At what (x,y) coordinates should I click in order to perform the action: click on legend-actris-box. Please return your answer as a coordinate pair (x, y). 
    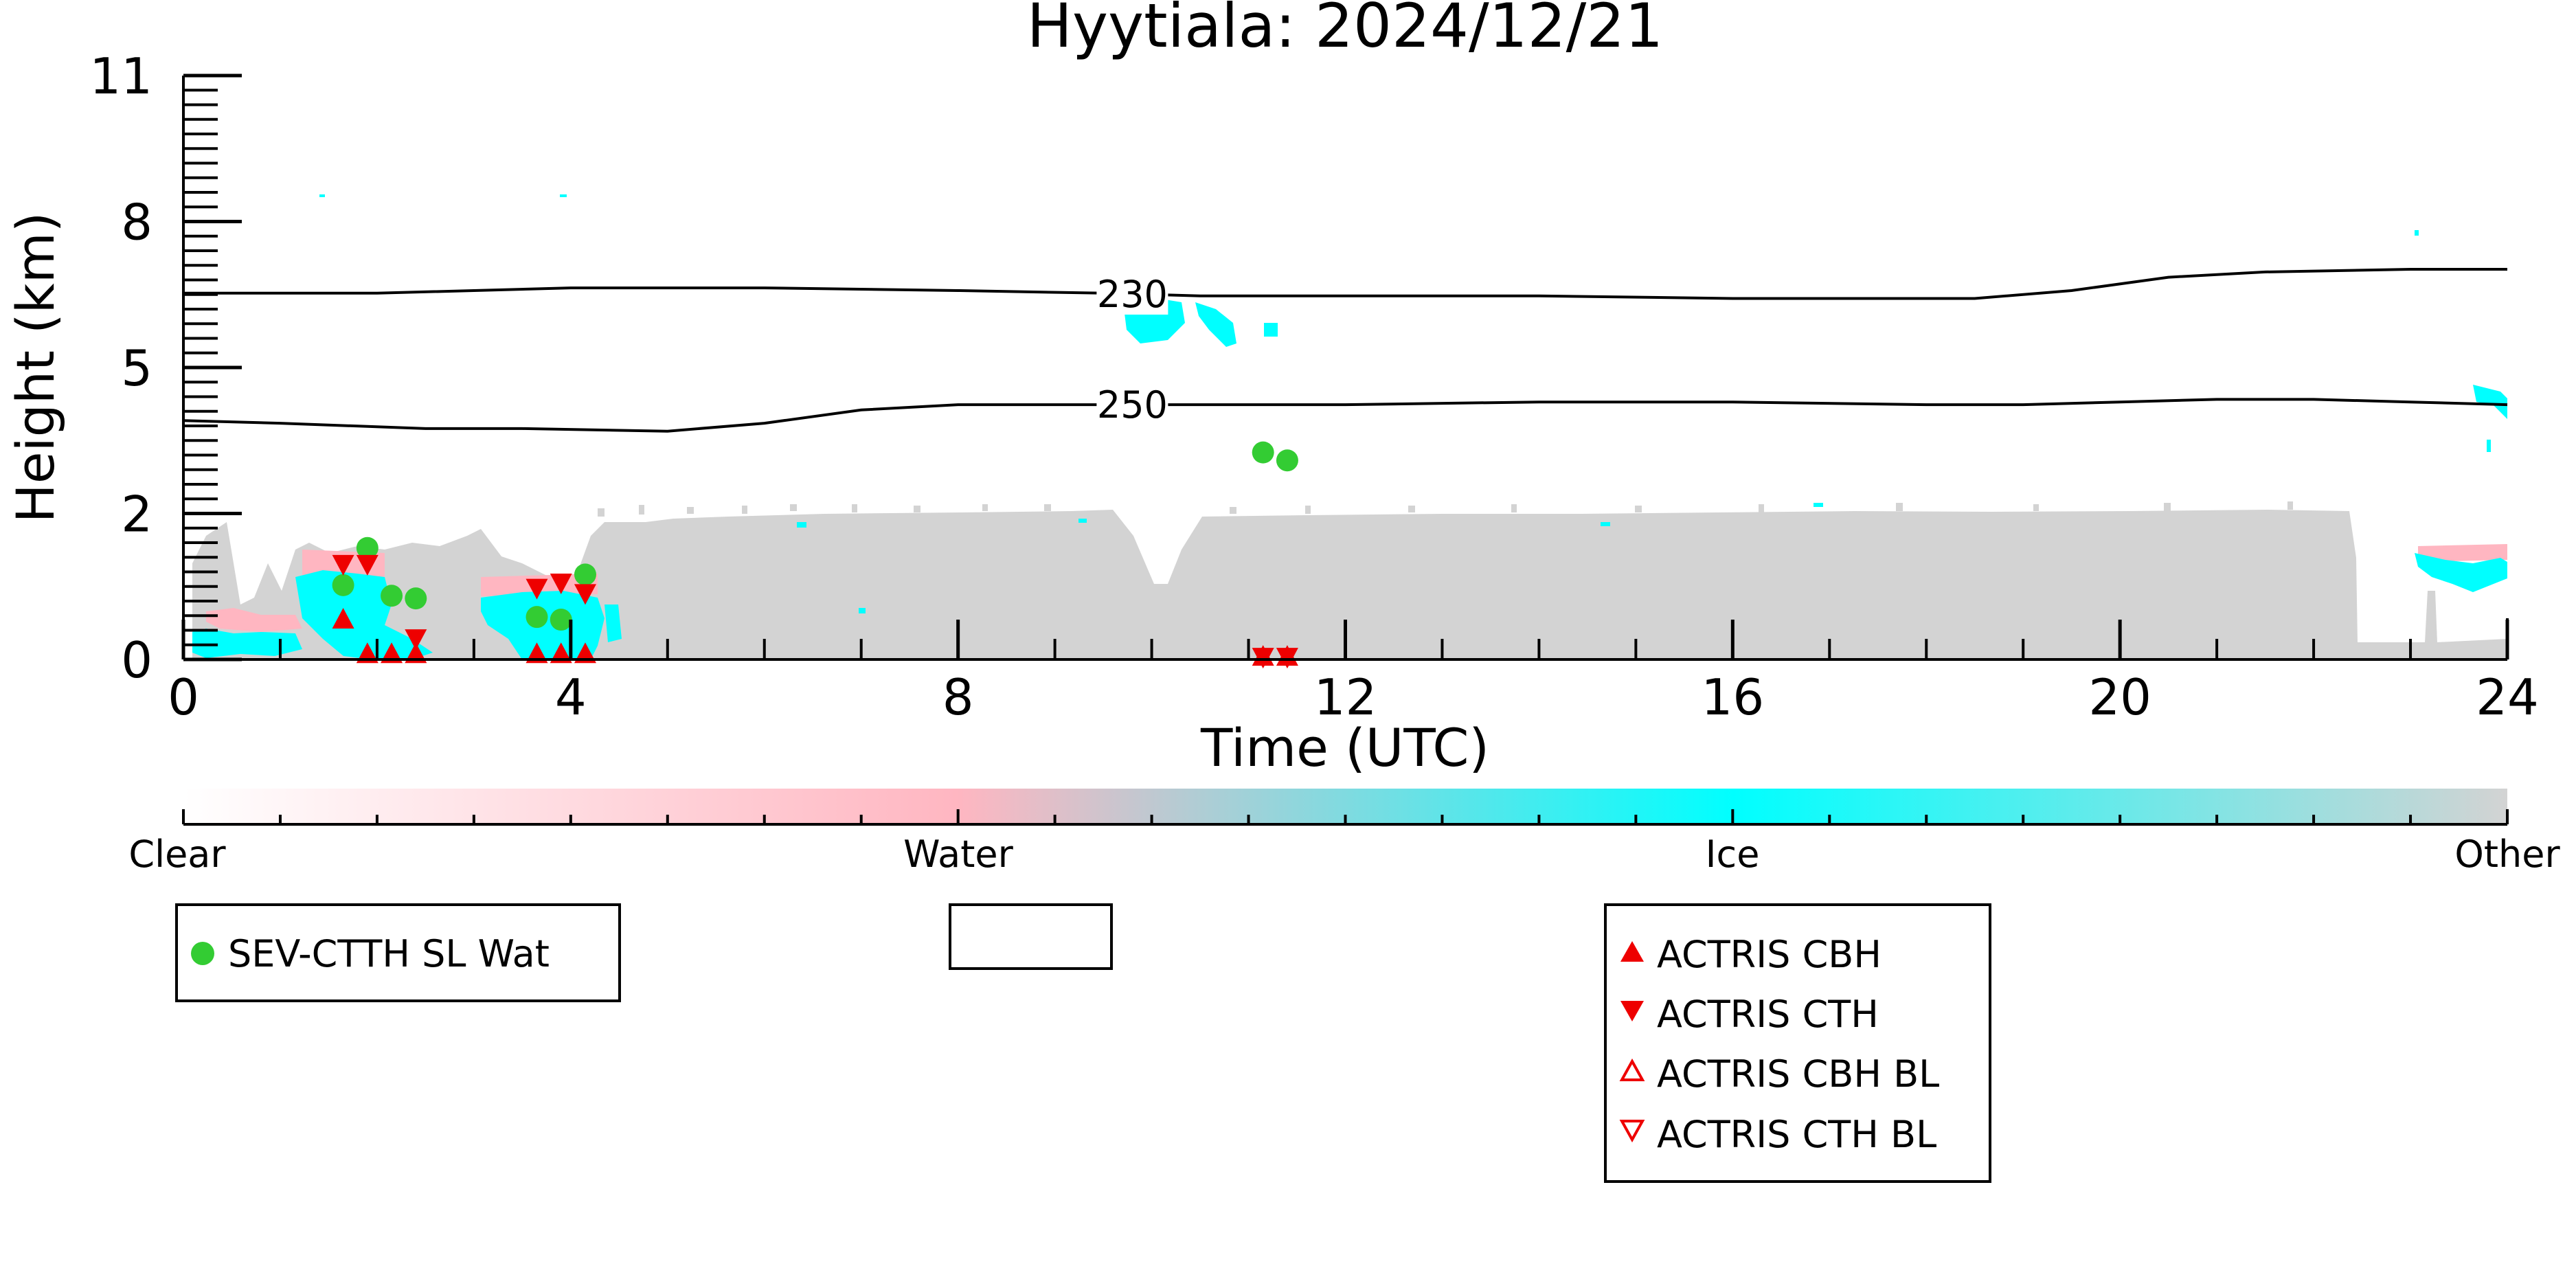
    Looking at the image, I should click on (1797, 1043).